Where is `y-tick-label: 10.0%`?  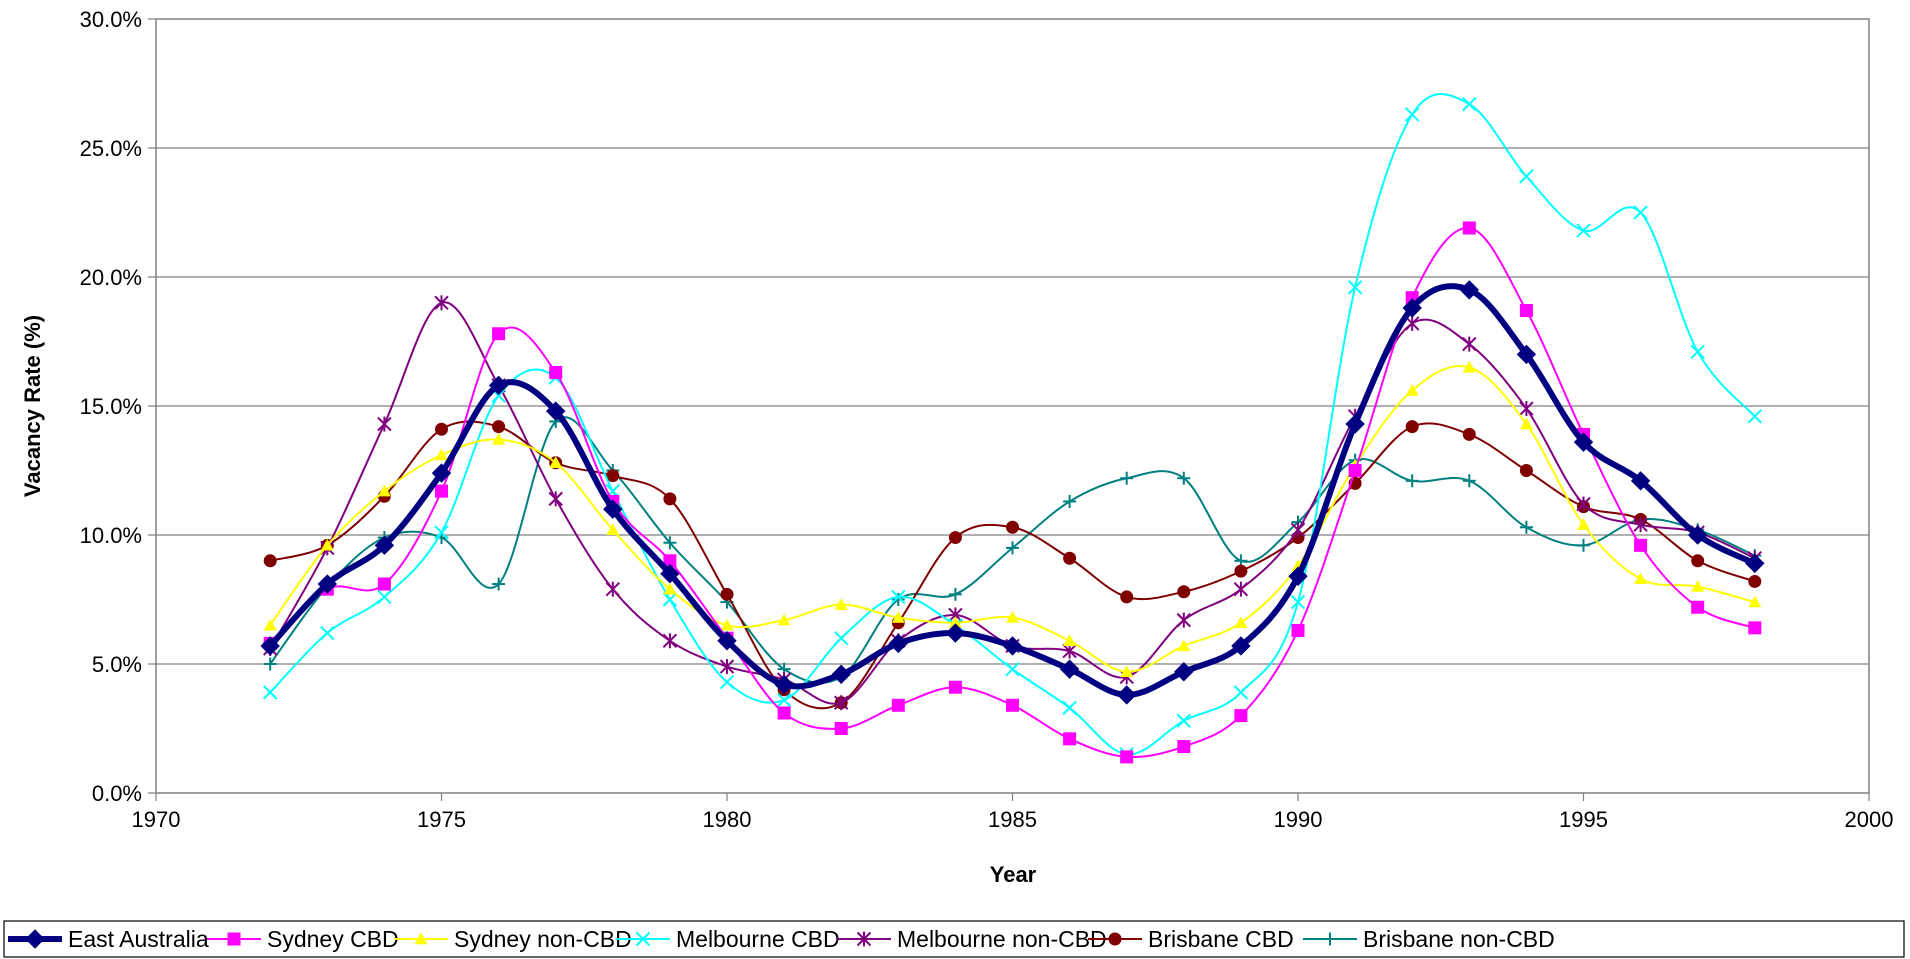 y-tick-label: 10.0% is located at coordinates (111, 535).